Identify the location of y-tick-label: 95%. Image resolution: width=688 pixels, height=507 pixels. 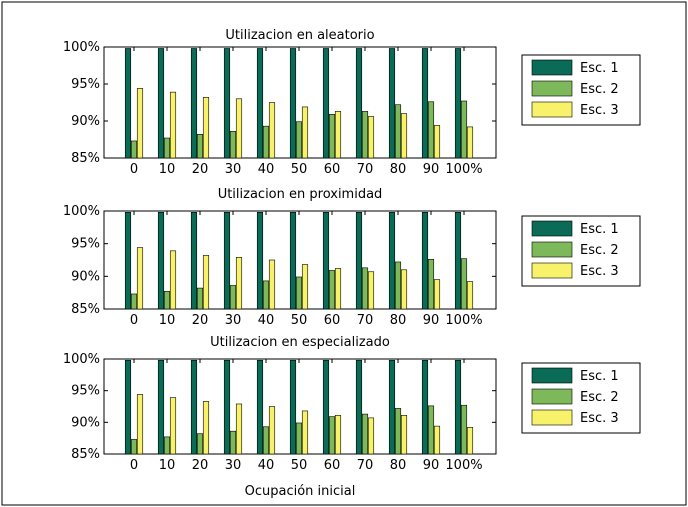
(85, 391).